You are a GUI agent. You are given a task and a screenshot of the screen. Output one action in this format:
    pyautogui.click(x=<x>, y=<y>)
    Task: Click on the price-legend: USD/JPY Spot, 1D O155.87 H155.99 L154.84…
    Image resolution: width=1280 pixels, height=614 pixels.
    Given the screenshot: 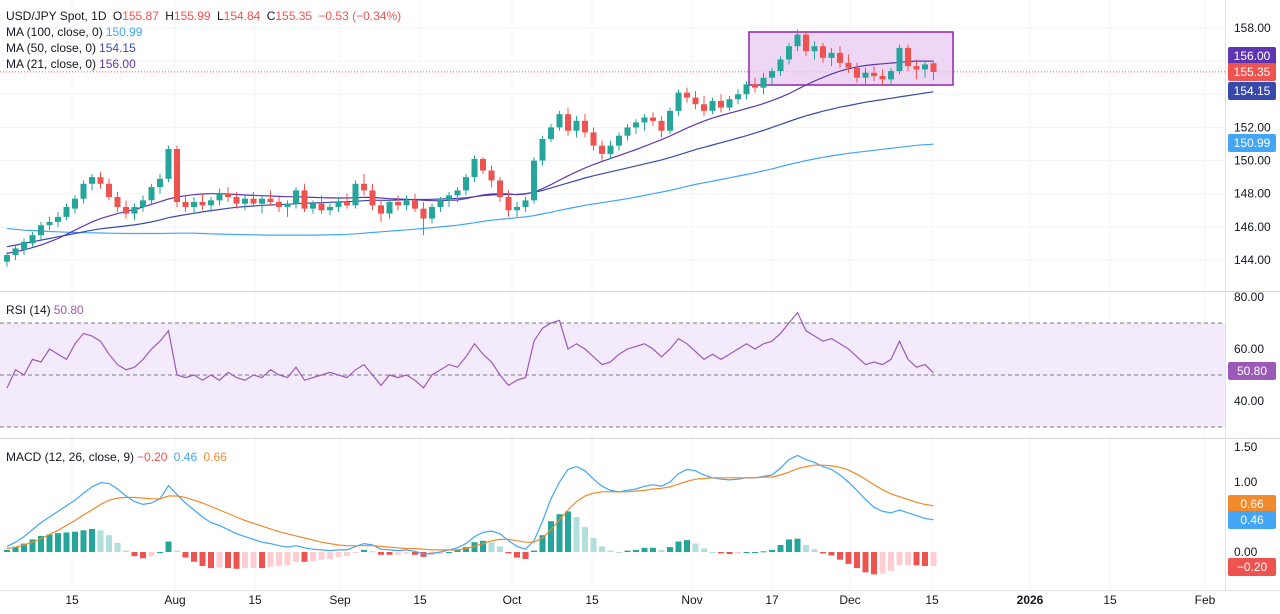 What is the action you would take?
    pyautogui.click(x=205, y=40)
    